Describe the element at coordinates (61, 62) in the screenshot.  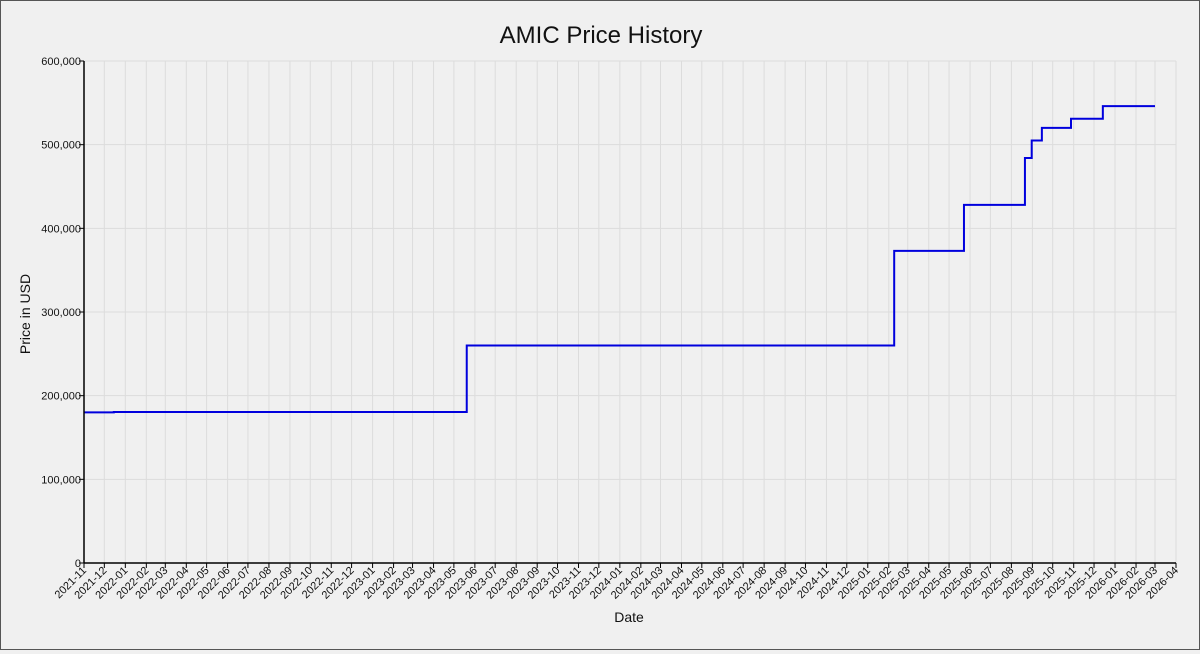
I see `y-tick-label: 600,000` at that location.